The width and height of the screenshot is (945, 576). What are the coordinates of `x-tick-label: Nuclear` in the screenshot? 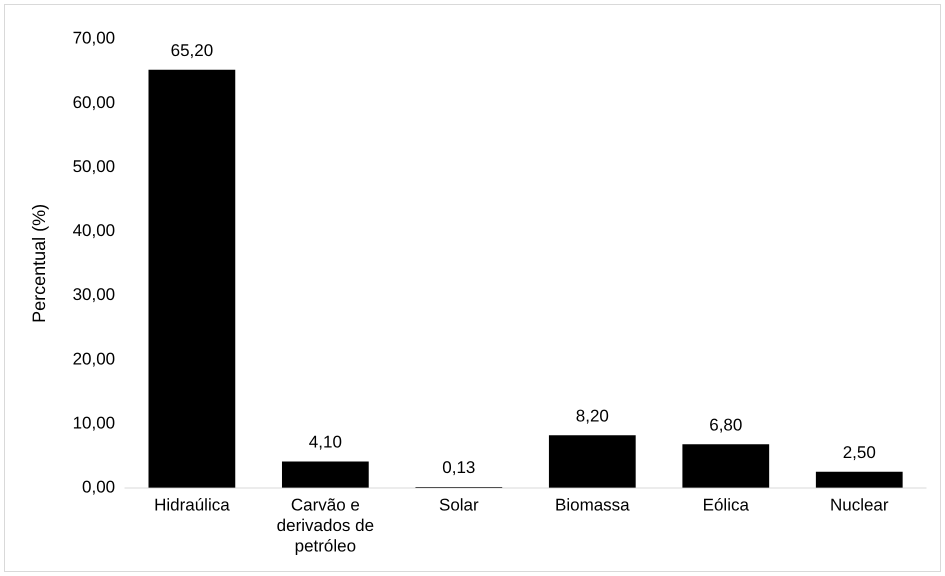 It's located at (859, 505).